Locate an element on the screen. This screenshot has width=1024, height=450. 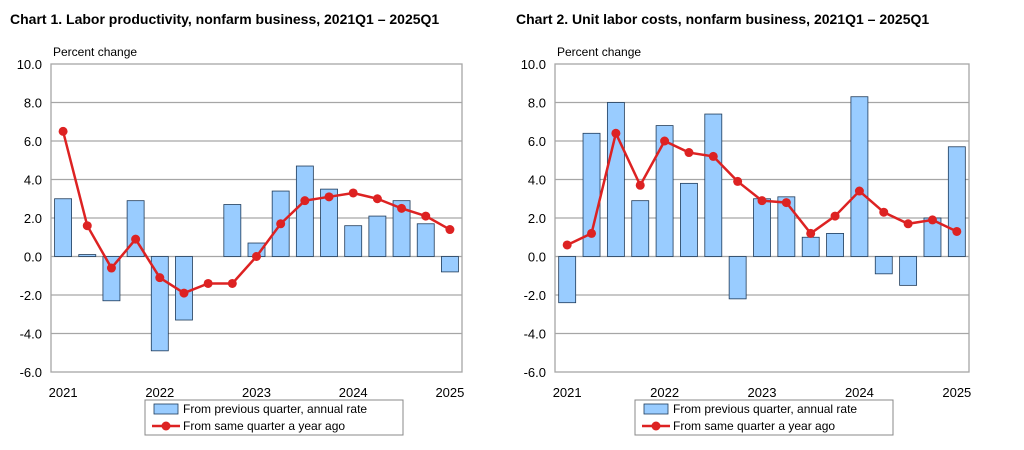
bar-2023Q1 is located at coordinates (762, 227).